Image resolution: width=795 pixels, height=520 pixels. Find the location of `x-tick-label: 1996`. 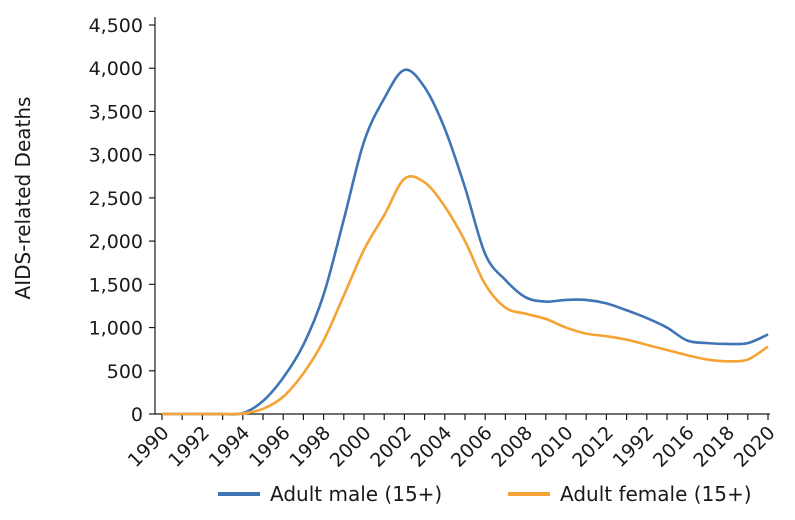

x-tick-label: 1996 is located at coordinates (270, 447).